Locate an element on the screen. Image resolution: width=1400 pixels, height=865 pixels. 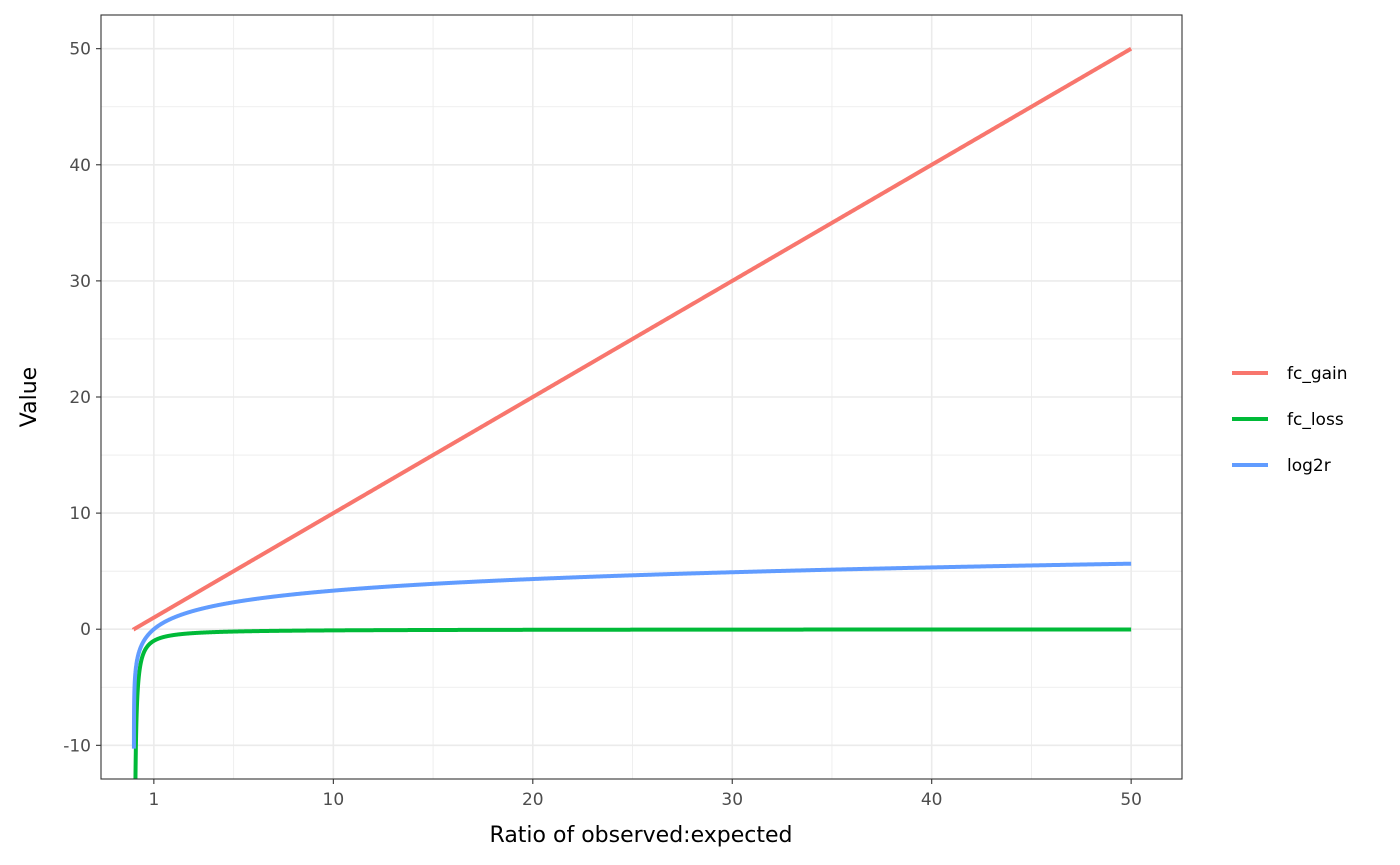
y-tick-label: -10 is located at coordinates (77, 746).